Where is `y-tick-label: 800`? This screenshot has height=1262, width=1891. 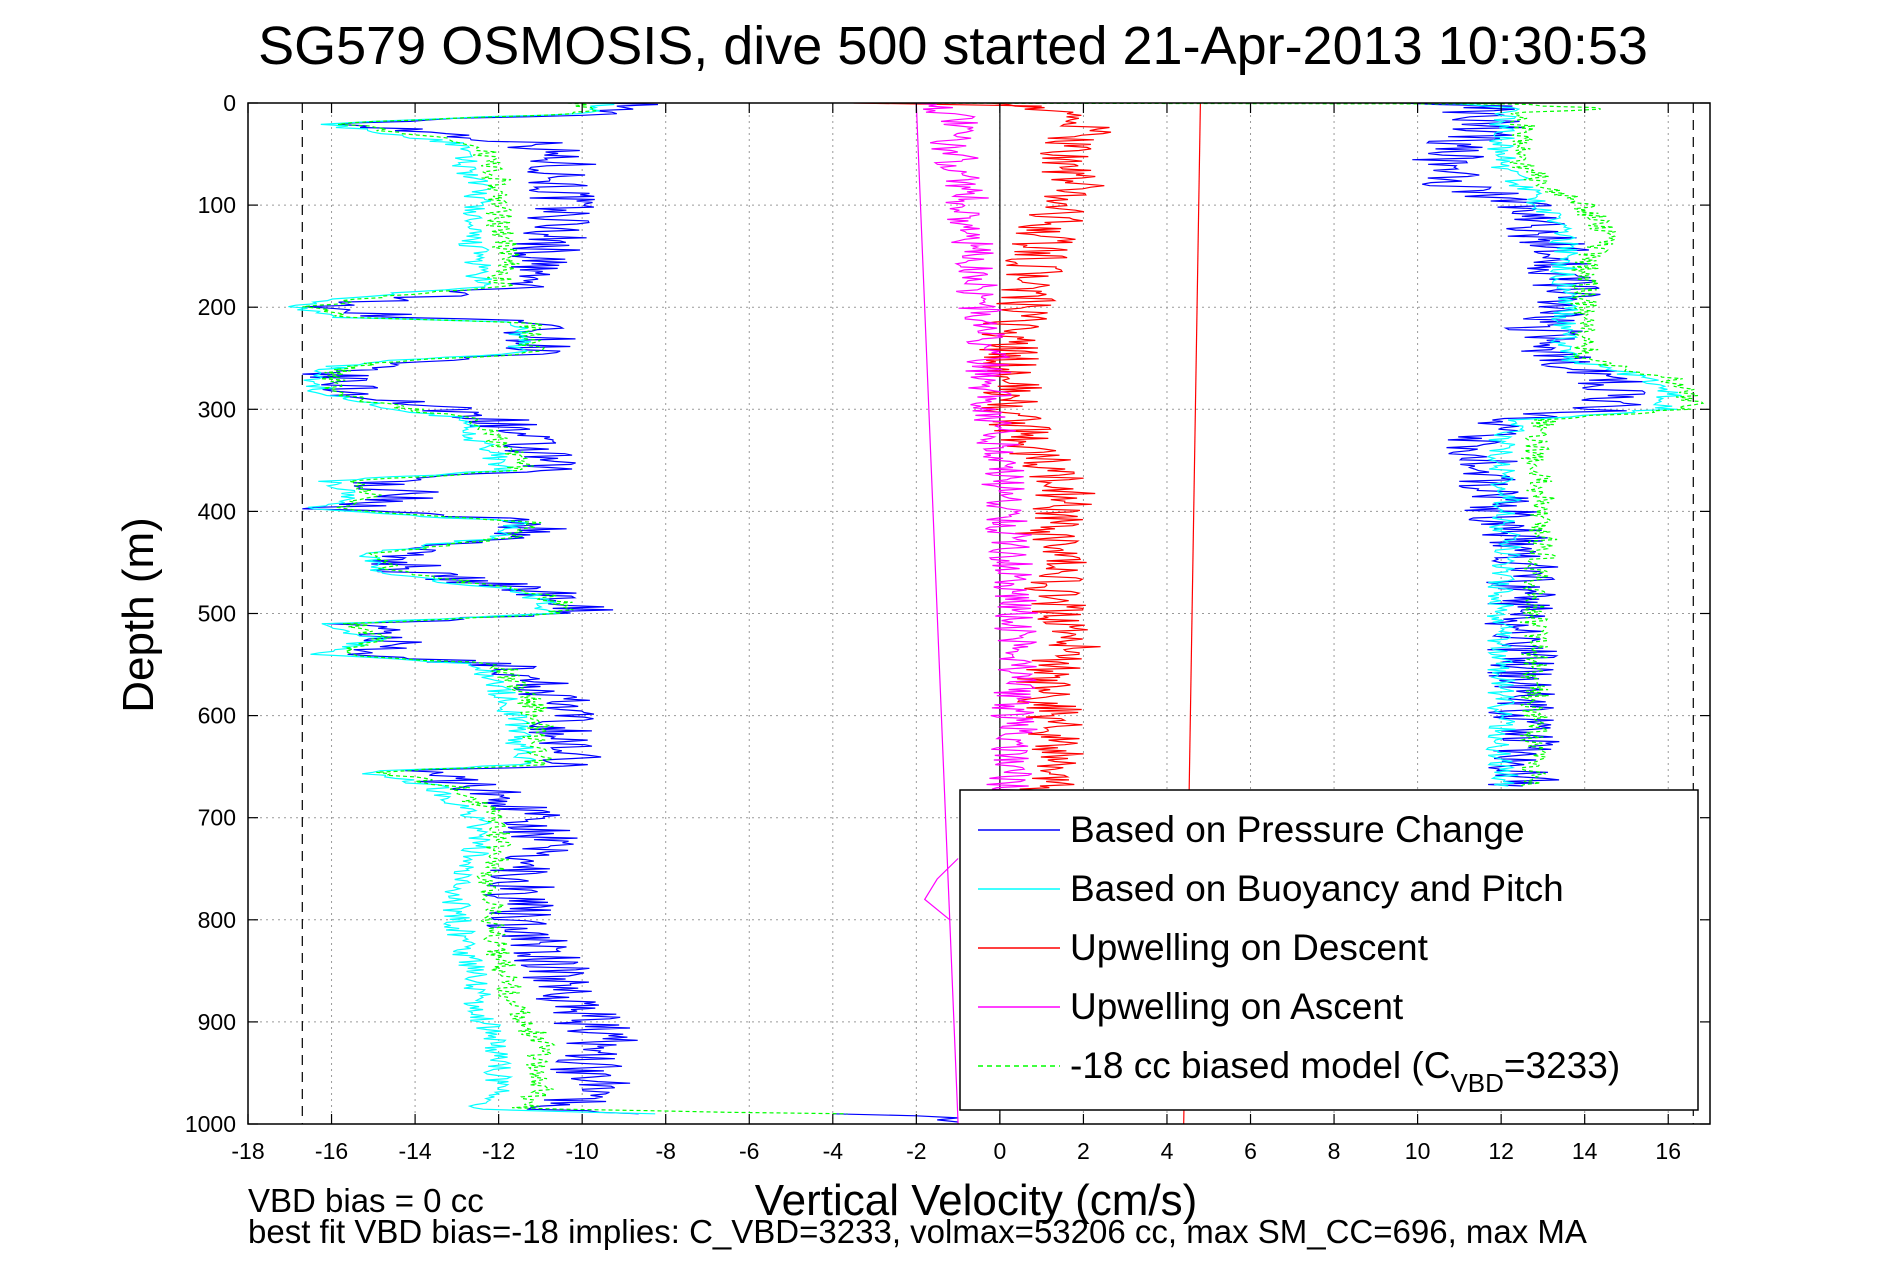 y-tick-label: 800 is located at coordinates (217, 920).